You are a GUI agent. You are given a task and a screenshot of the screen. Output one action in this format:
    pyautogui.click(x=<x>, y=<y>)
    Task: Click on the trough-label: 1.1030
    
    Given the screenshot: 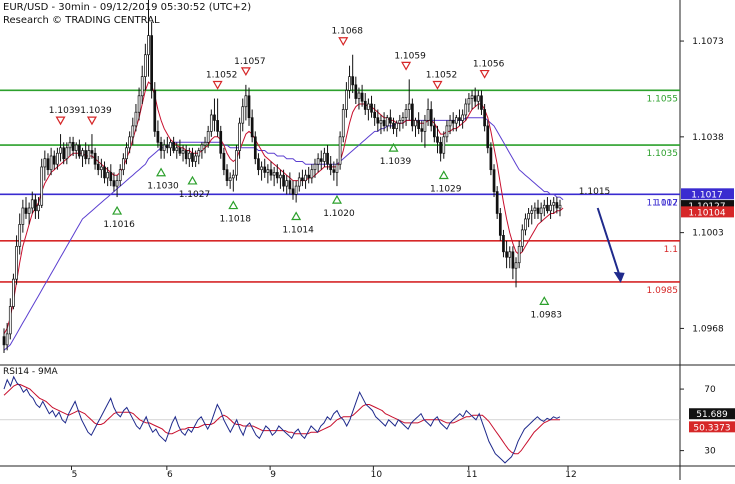 What is the action you would take?
    pyautogui.click(x=163, y=187)
    